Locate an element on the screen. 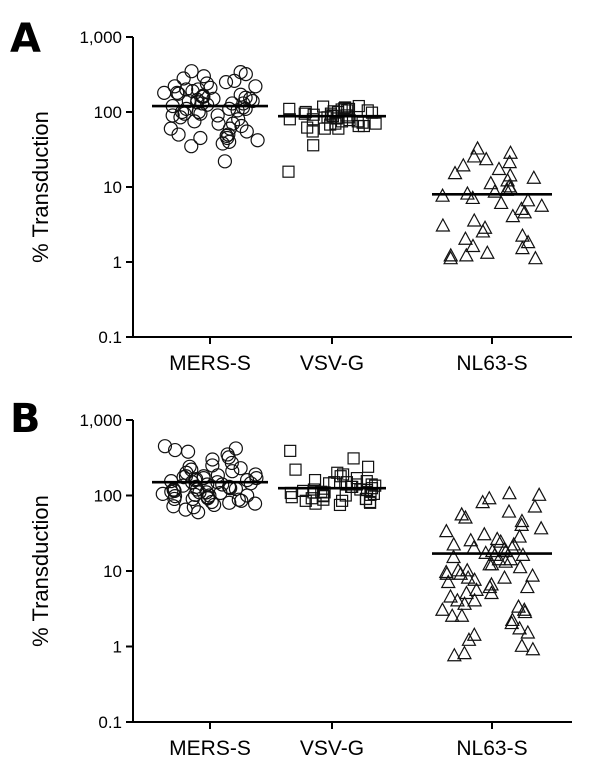  y-tick-label-0-1: 1 is located at coordinates (117, 262).